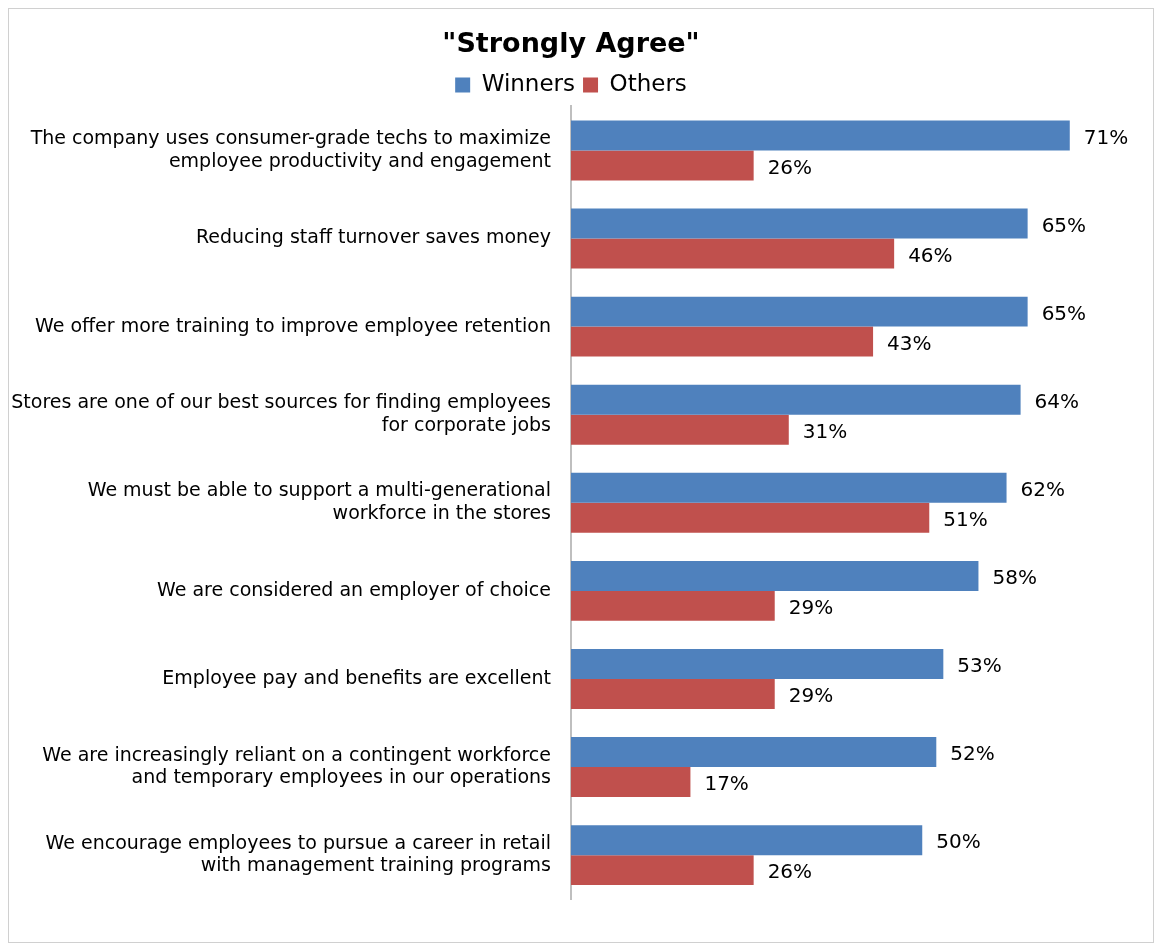  Describe the element at coordinates (1057, 400) in the screenshot. I see `data-label: 64%` at that location.